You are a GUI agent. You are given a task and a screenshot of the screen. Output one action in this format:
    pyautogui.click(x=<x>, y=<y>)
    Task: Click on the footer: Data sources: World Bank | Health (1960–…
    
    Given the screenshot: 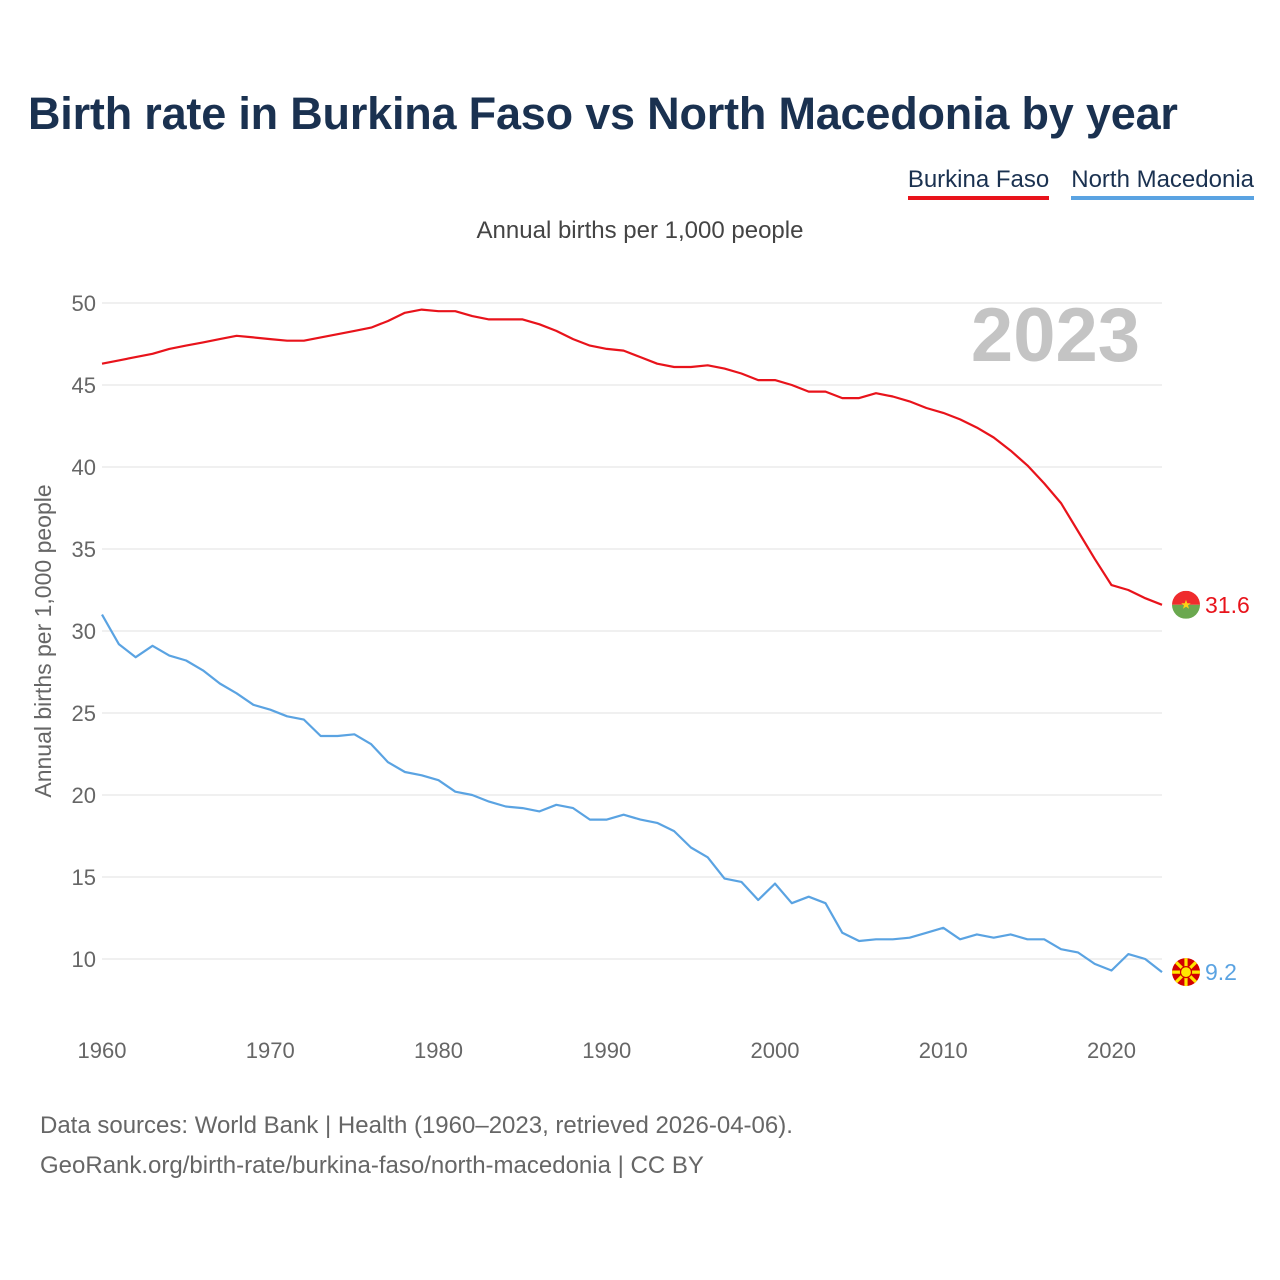 What is the action you would take?
    pyautogui.click(x=416, y=1146)
    